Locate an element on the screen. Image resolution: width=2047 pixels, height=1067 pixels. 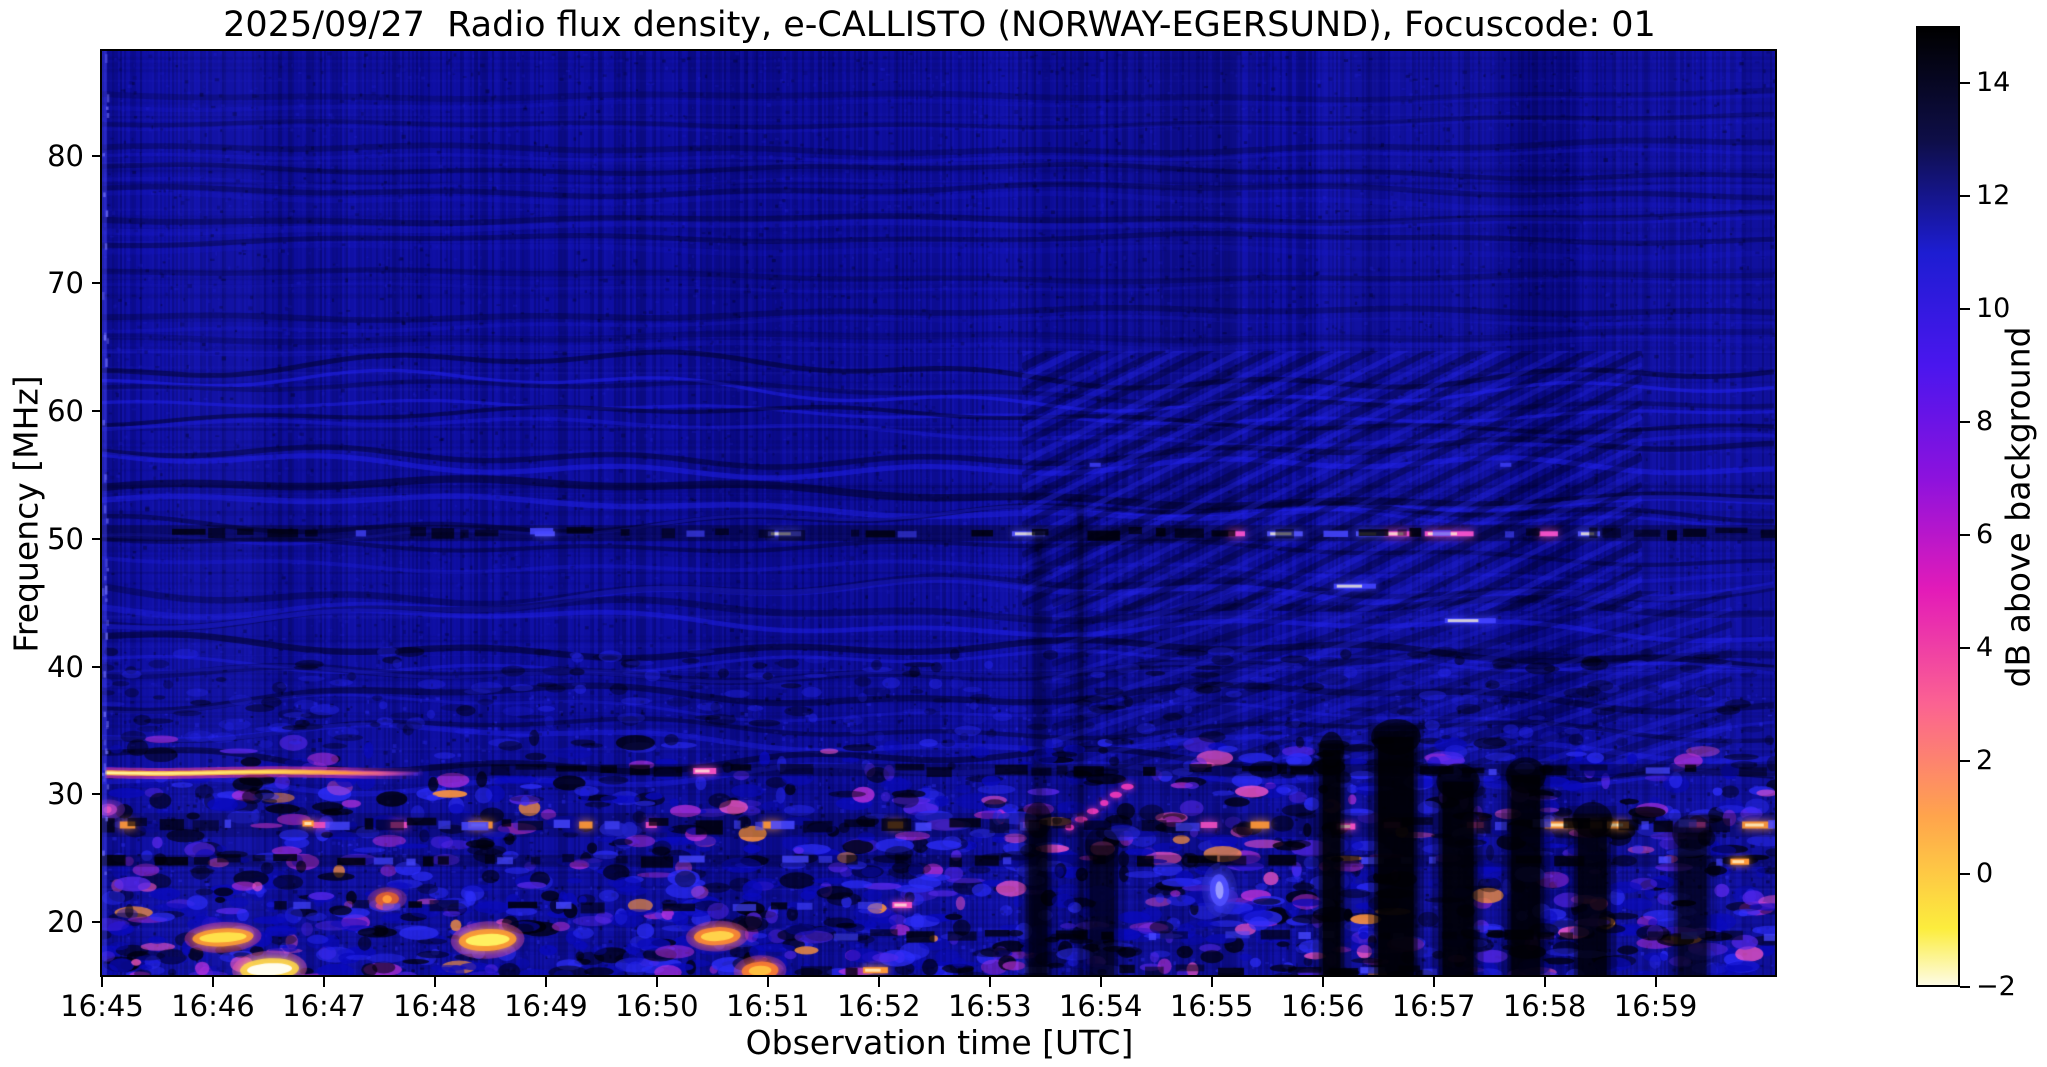
colorbar-tick-label: 14 is located at coordinates (1993, 82).